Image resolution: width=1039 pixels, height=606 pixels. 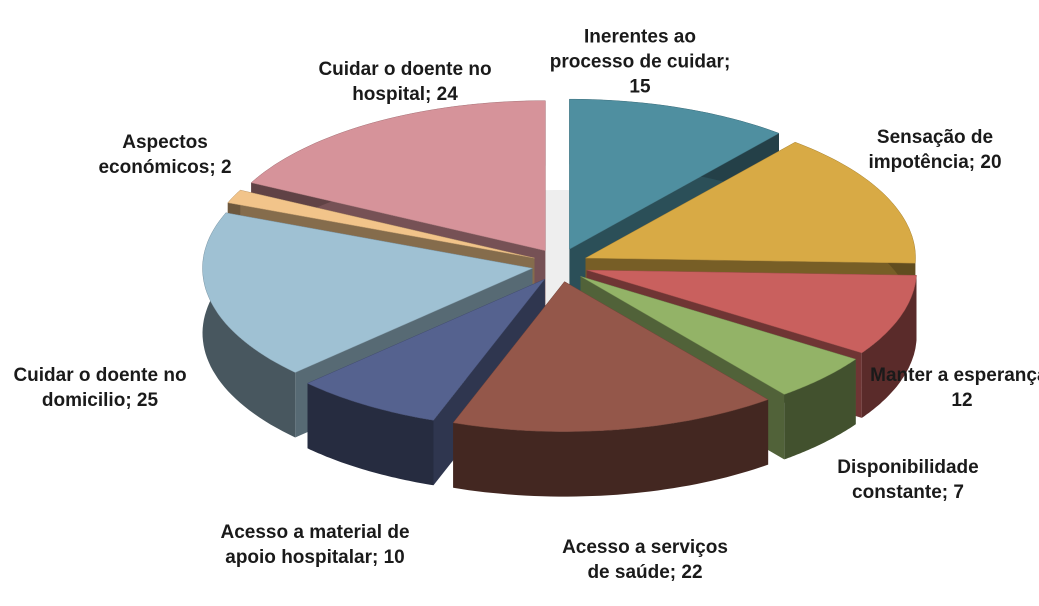 What do you see at coordinates (908, 480) in the screenshot?
I see `data-label: Disponibilidade constante; 7` at bounding box center [908, 480].